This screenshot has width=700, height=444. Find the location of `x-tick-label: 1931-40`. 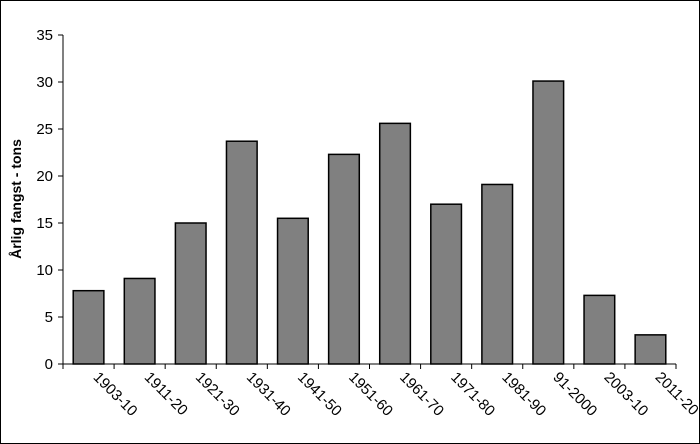

x-tick-label: 1931-40 is located at coordinates (268, 394).